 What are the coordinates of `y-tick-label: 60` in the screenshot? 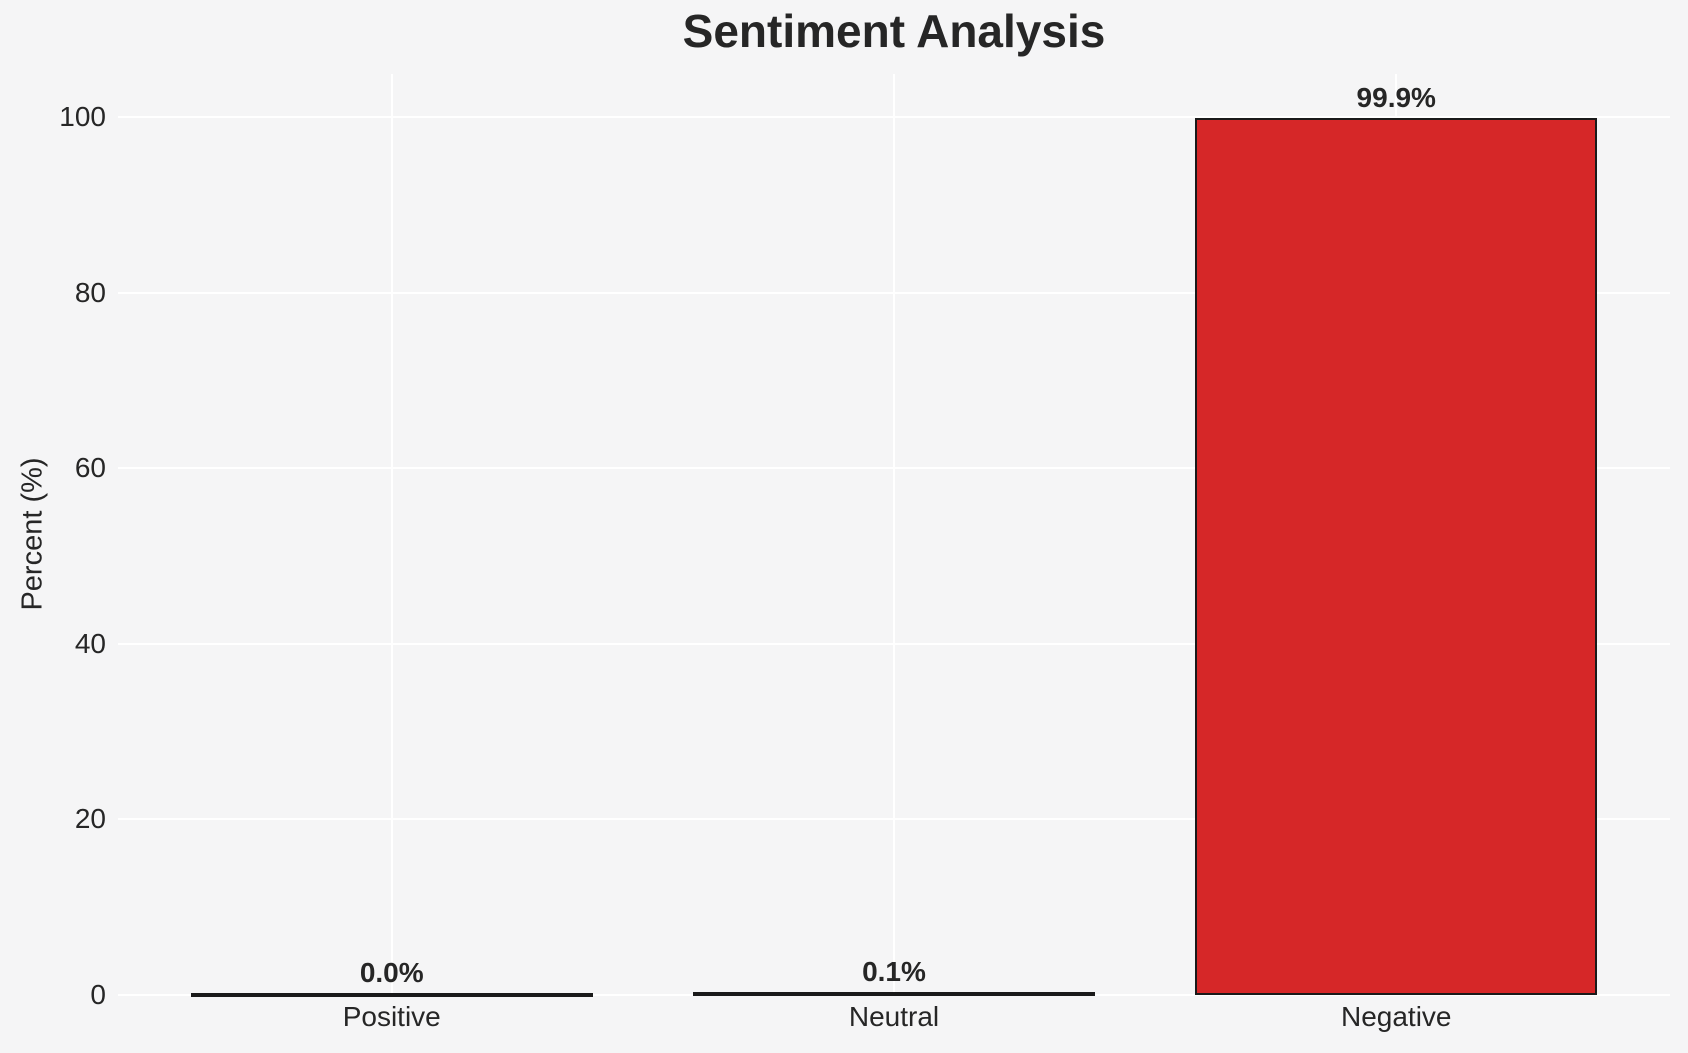 It's located at (90, 468).